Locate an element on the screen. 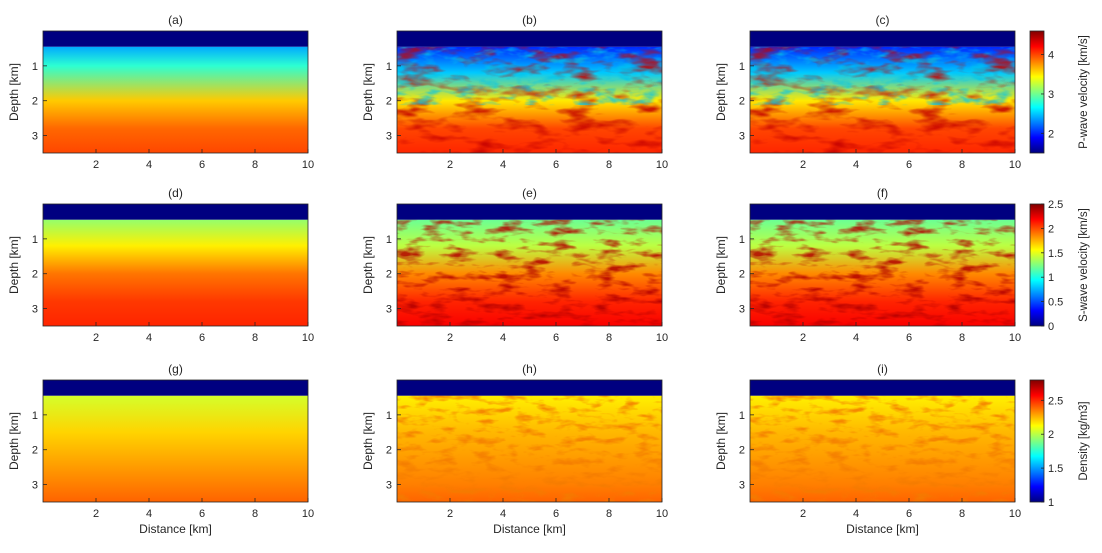  x-axis-label: Distance [km] is located at coordinates (882, 529).